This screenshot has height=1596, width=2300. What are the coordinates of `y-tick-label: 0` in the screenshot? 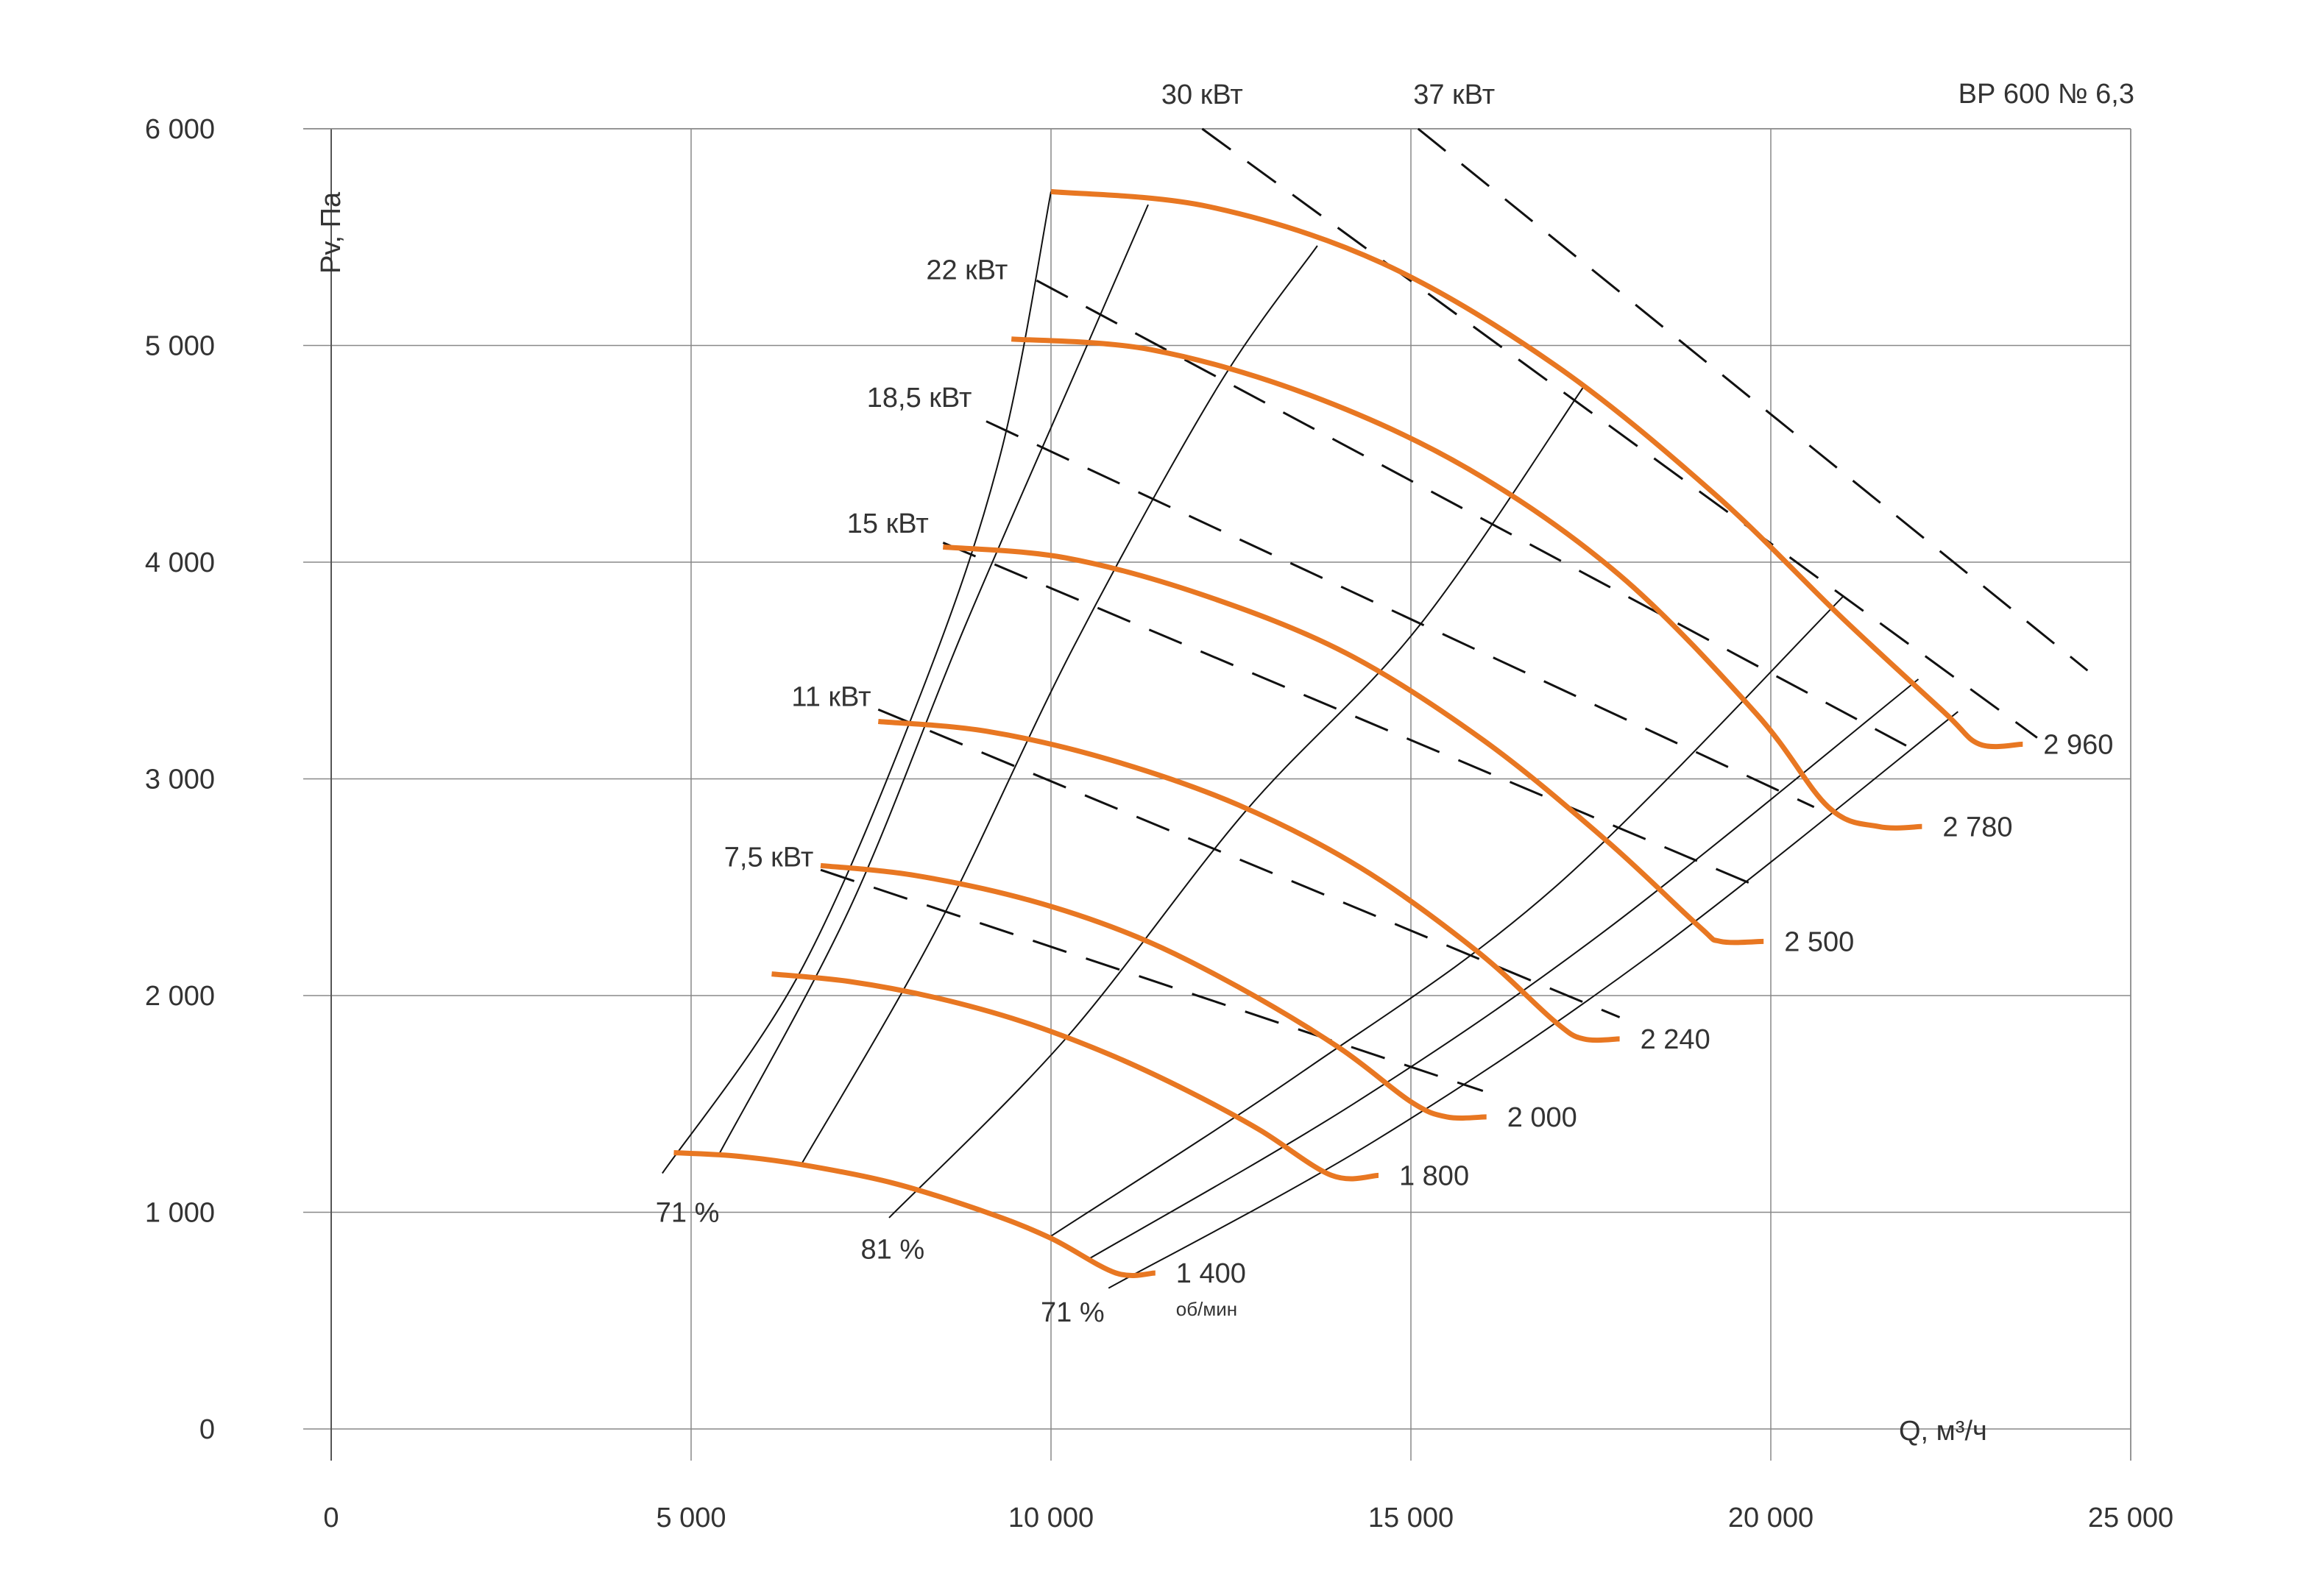 It's located at (207, 1429).